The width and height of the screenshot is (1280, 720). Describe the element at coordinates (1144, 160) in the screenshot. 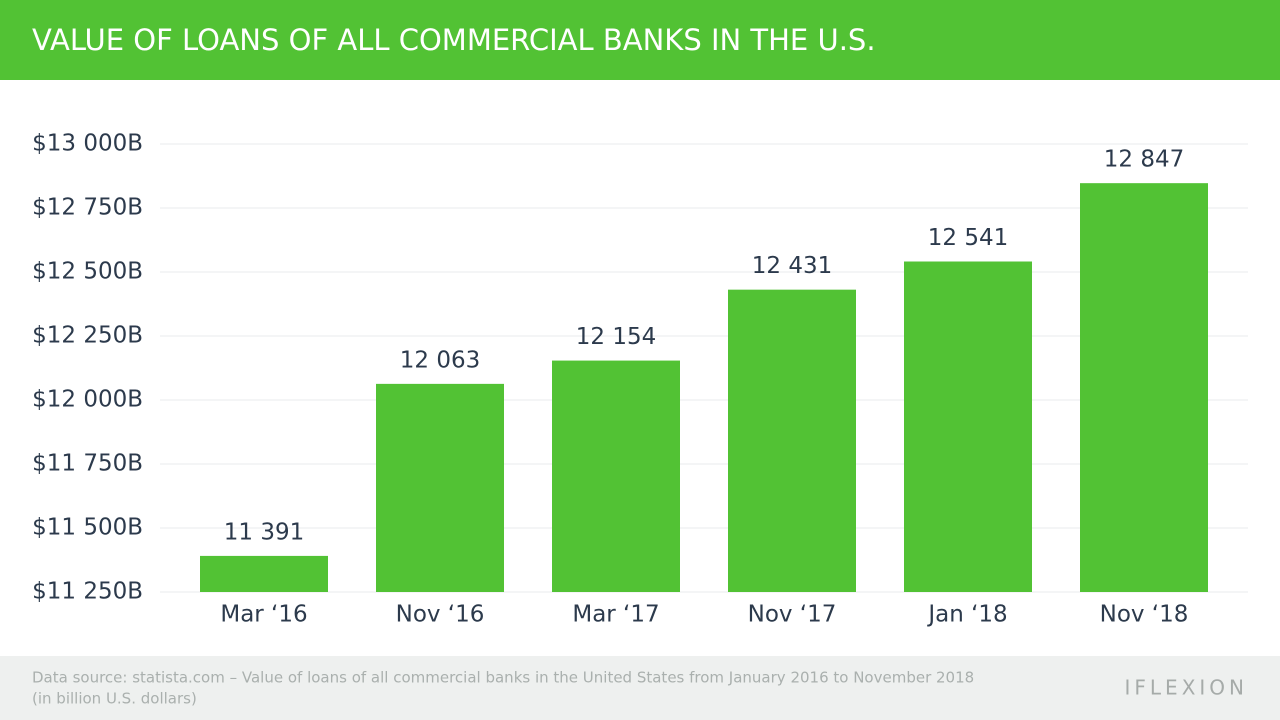

I see `value-label: 12 847` at that location.